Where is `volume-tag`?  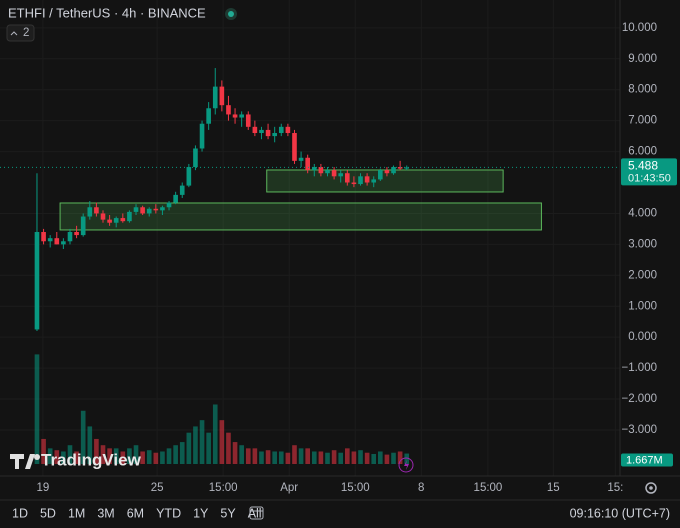
volume-tag is located at coordinates (647, 460).